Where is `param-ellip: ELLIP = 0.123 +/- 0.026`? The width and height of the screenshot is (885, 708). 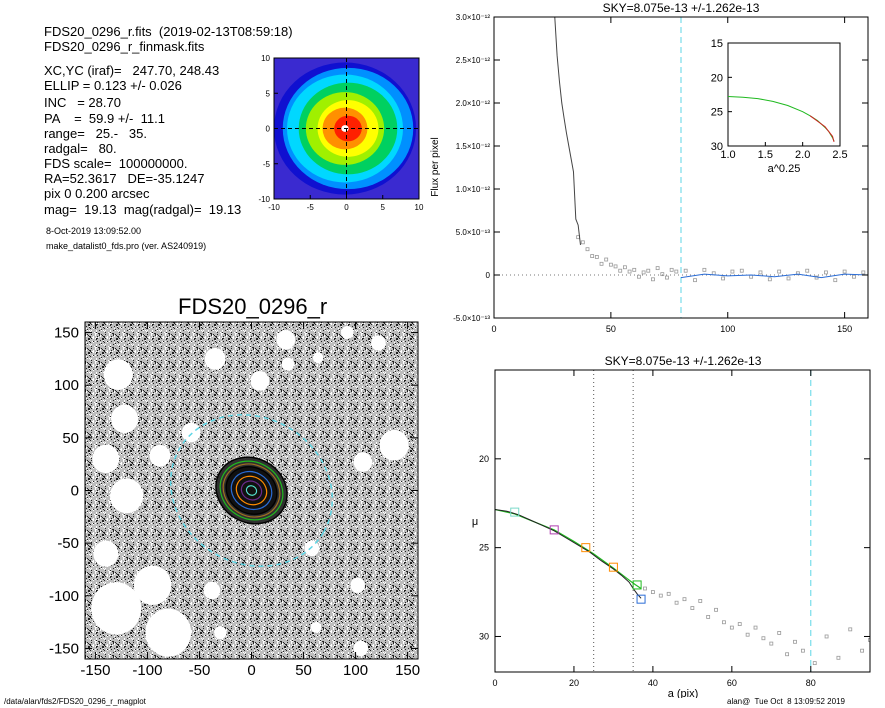 param-ellip: ELLIP = 0.123 +/- 0.026 is located at coordinates (113, 85).